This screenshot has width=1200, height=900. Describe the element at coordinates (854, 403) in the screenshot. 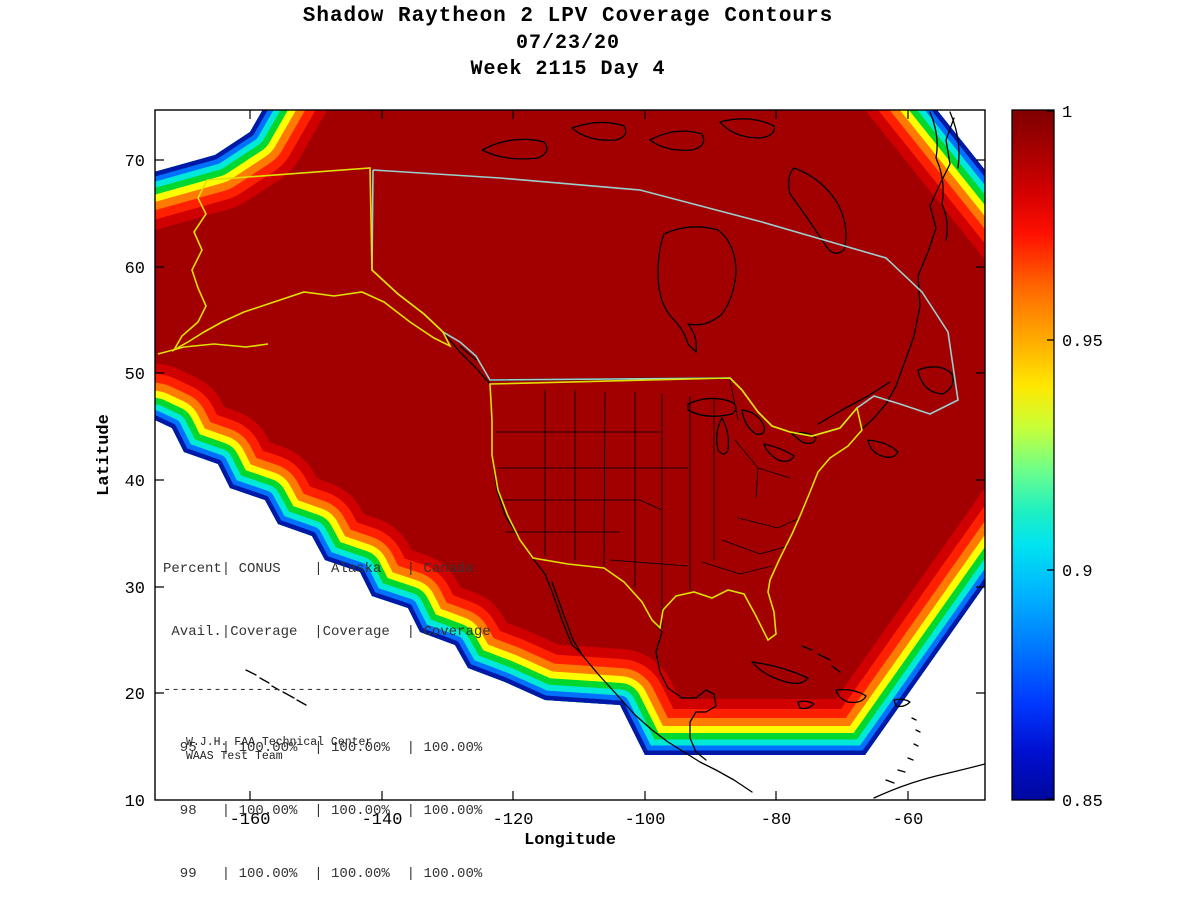

I see `st-lawrence-river` at that location.